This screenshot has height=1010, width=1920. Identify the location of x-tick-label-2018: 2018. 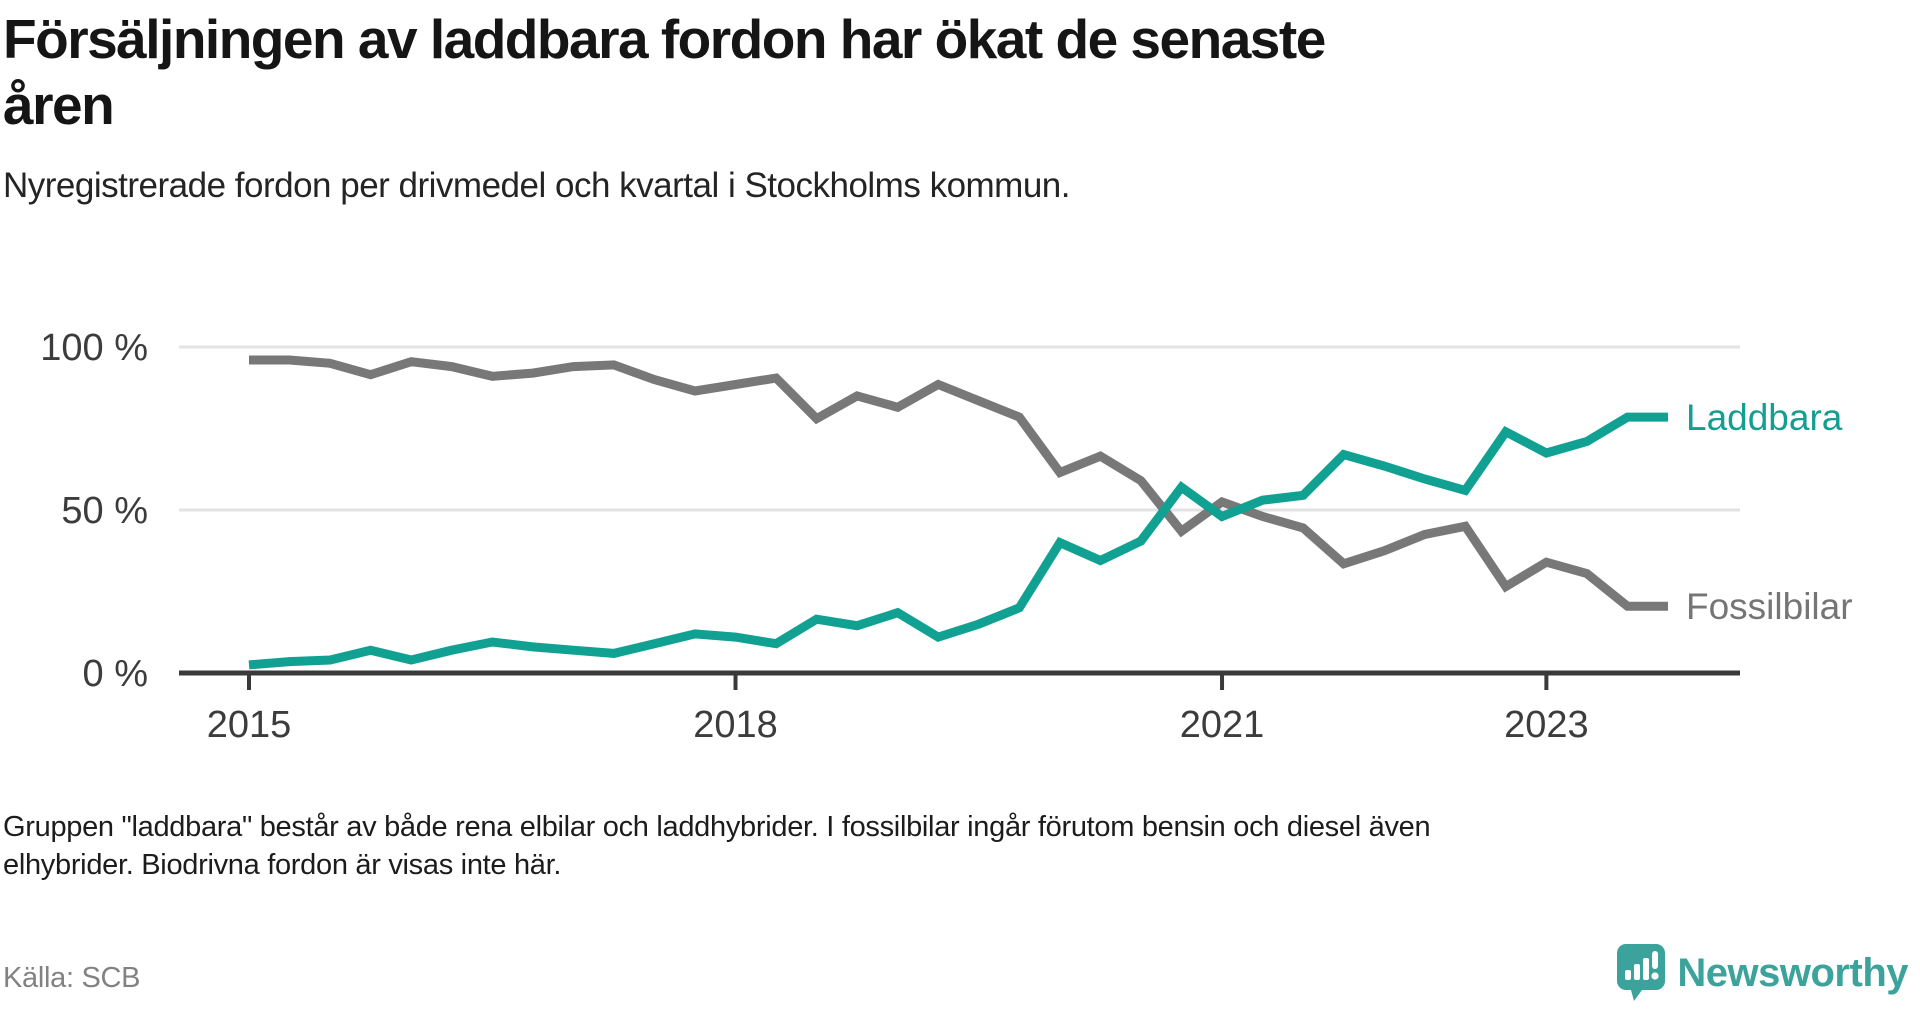
(735, 724).